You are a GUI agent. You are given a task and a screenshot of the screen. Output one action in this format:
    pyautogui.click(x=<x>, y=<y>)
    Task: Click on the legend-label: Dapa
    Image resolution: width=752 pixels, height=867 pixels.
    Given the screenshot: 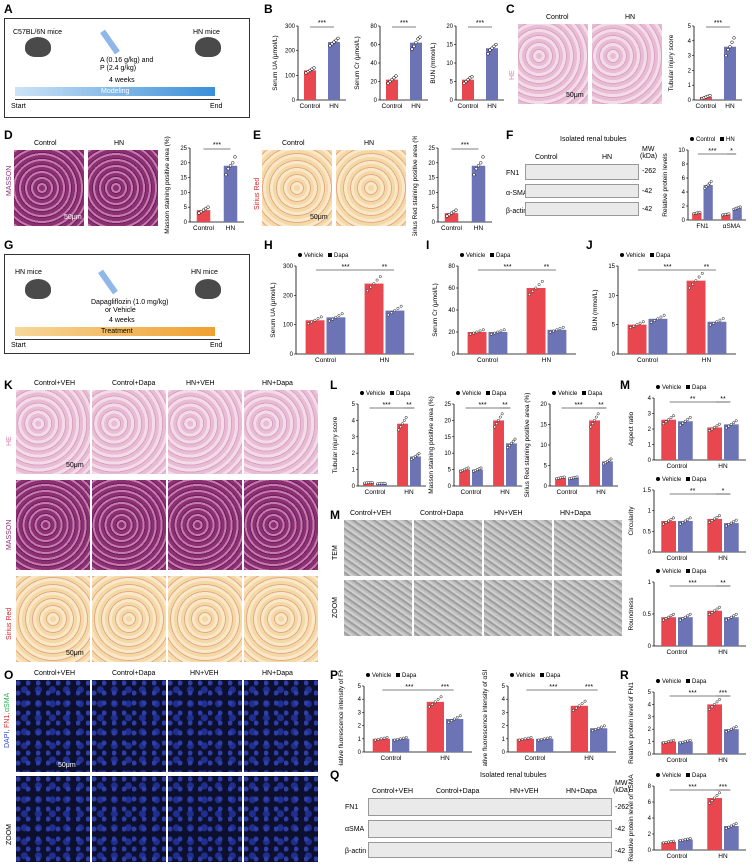 What is the action you would take?
    pyautogui.click(x=499, y=394)
    